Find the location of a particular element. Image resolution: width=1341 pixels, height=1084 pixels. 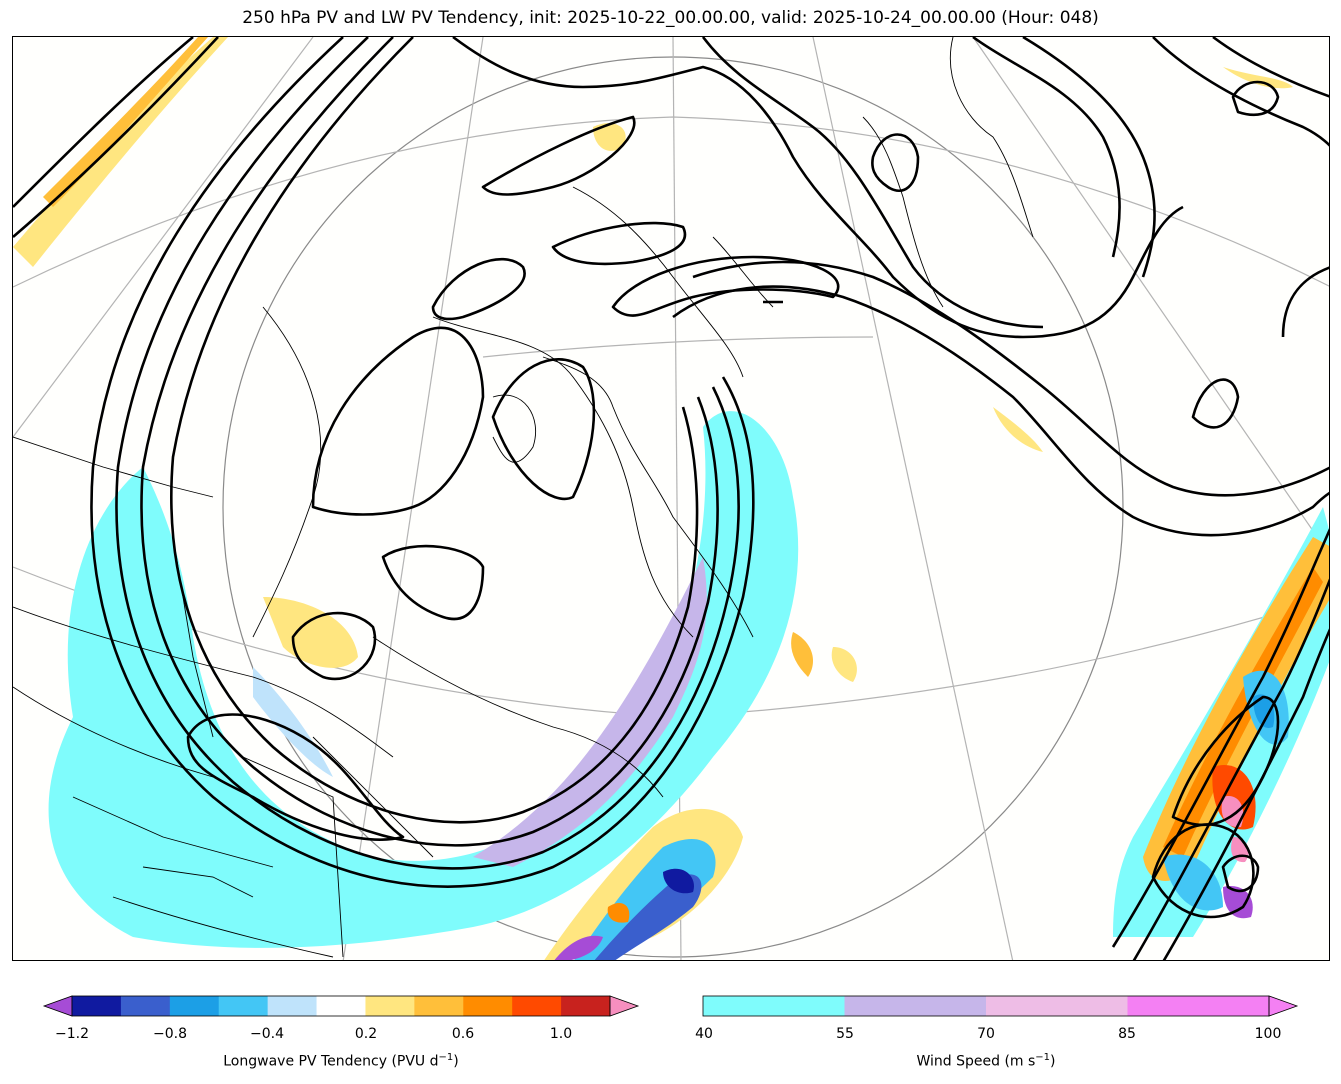

pv-tick-label: 1.0 is located at coordinates (561, 1034).